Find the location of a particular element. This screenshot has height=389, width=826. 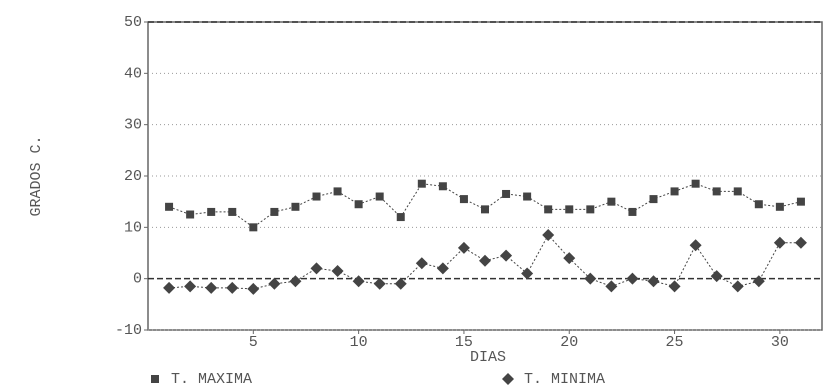

y-tick-label: -10 is located at coordinates (128, 330).